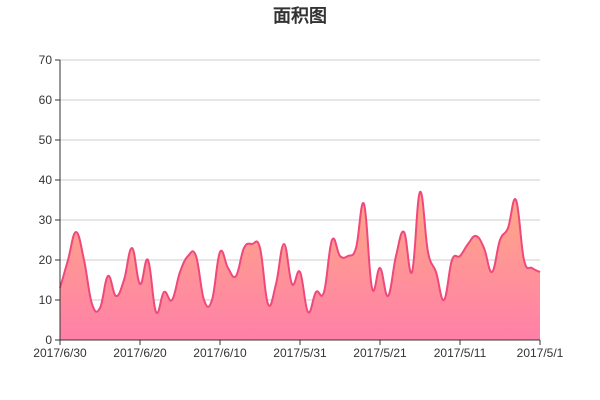 The height and width of the screenshot is (400, 600). What do you see at coordinates (140, 353) in the screenshot?
I see `x-tick-label: 2017/6/20` at bounding box center [140, 353].